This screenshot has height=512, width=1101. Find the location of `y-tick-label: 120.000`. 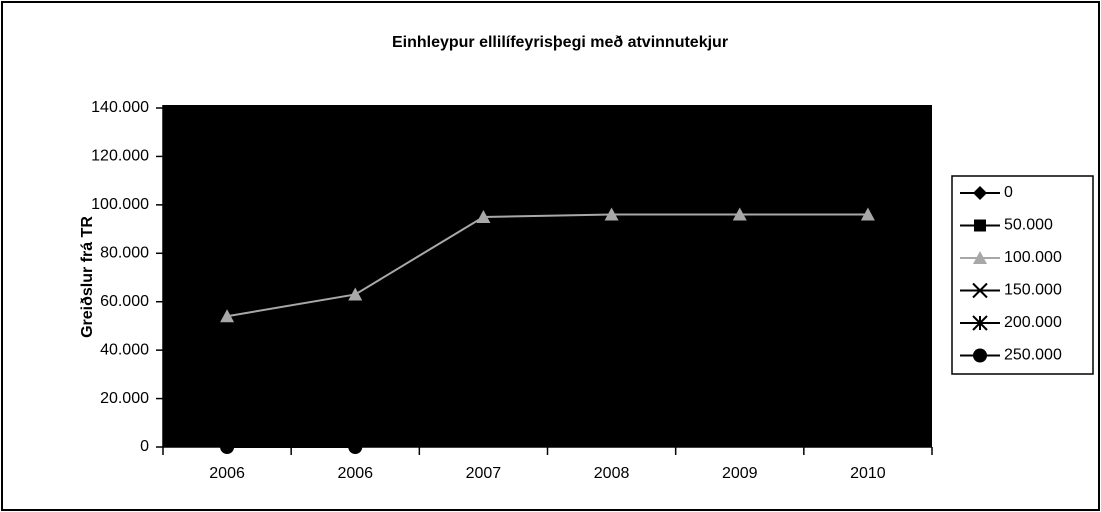

y-tick-label: 120.000 is located at coordinates (120, 156).